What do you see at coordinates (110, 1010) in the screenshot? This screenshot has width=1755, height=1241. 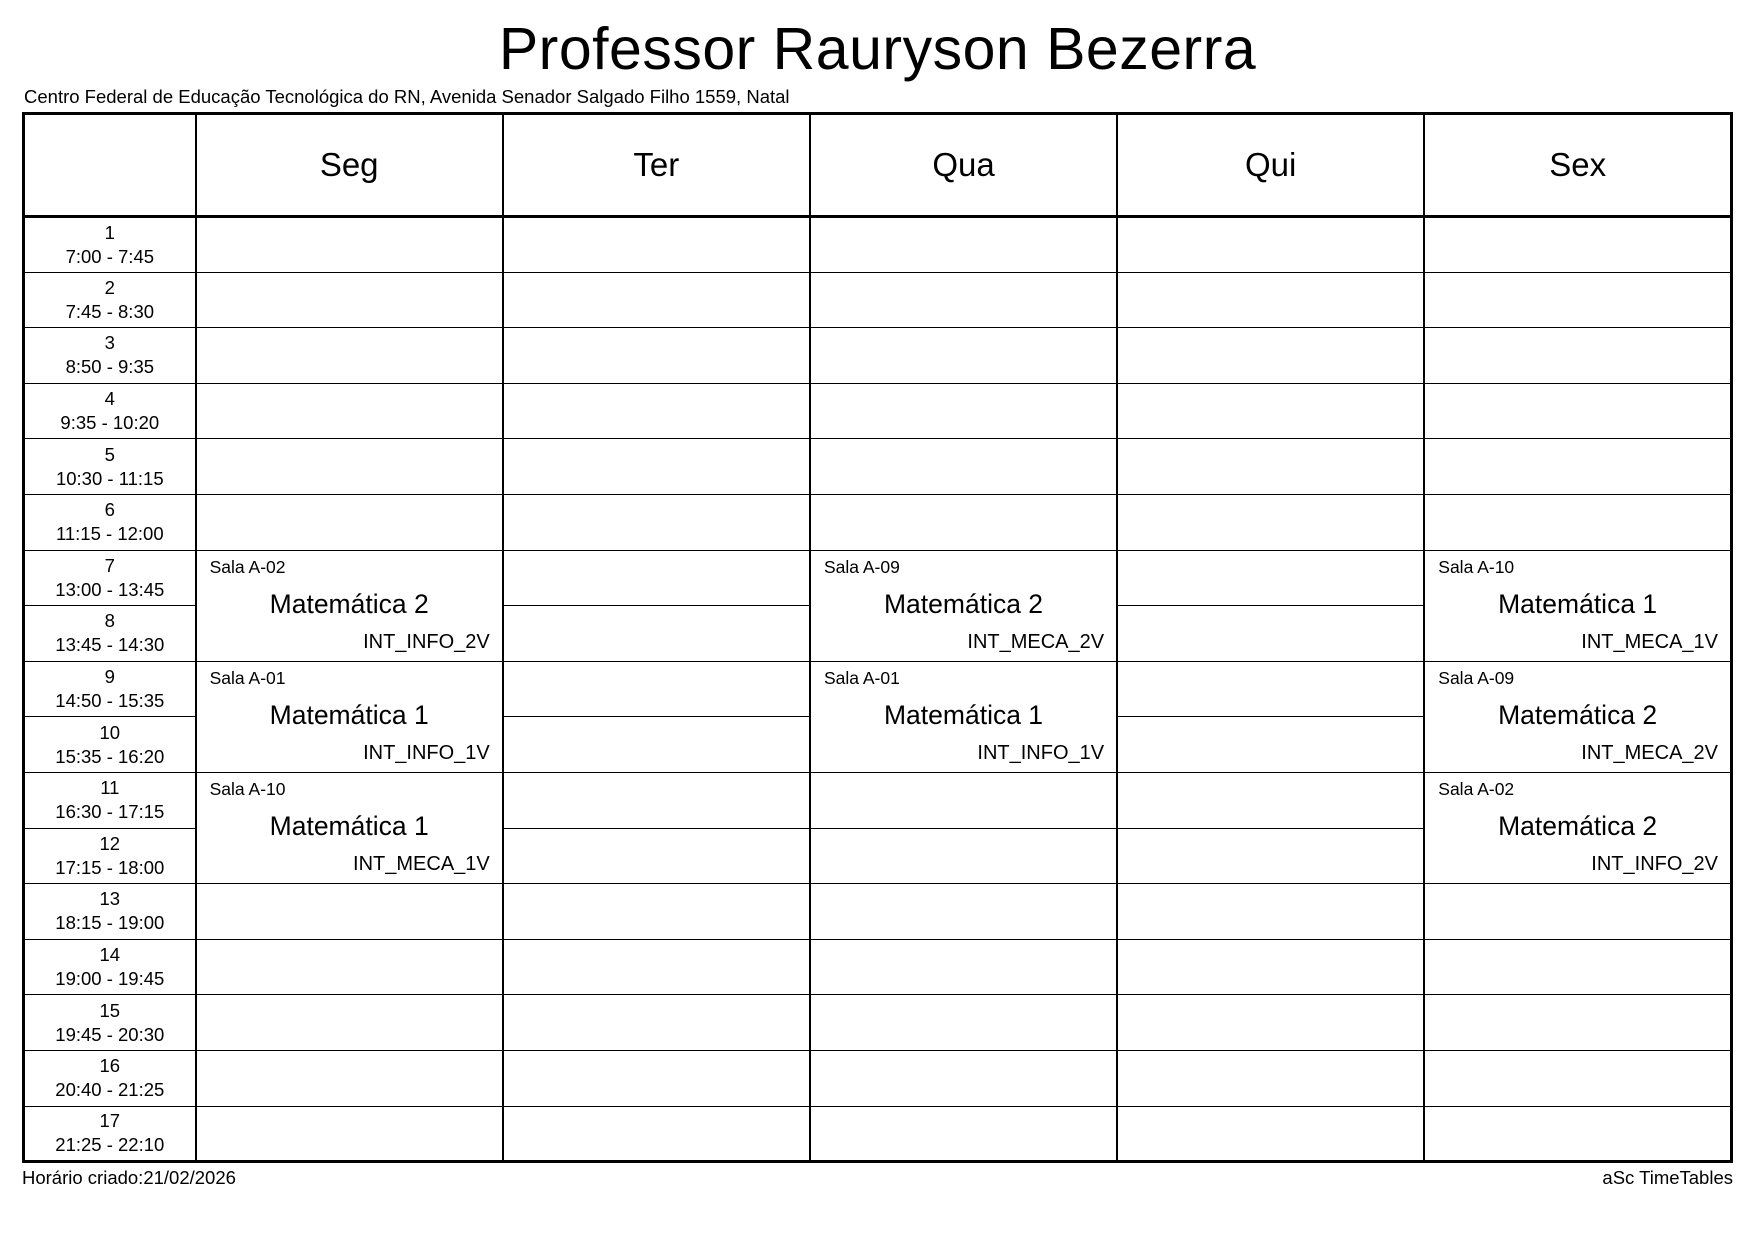 I see `period-number: 15` at bounding box center [110, 1010].